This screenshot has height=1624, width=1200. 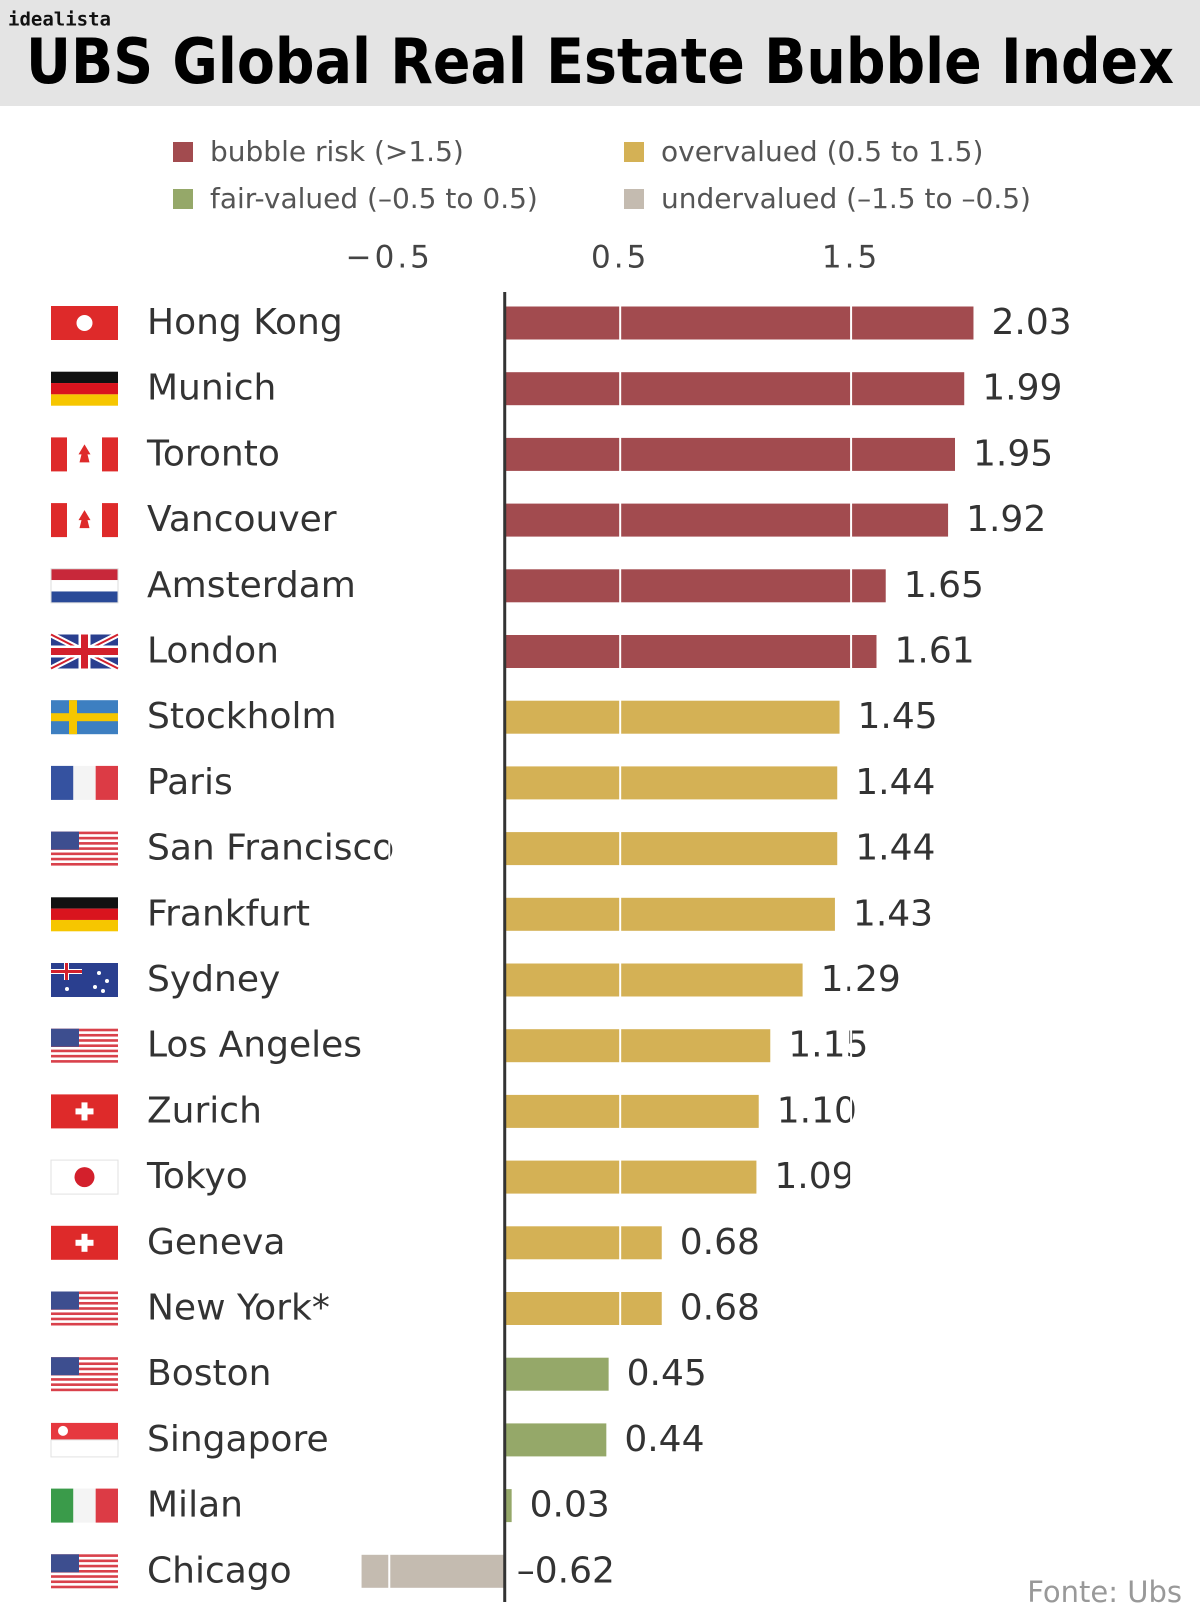 What do you see at coordinates (270, 848) in the screenshot?
I see `category-label: San Francisco` at bounding box center [270, 848].